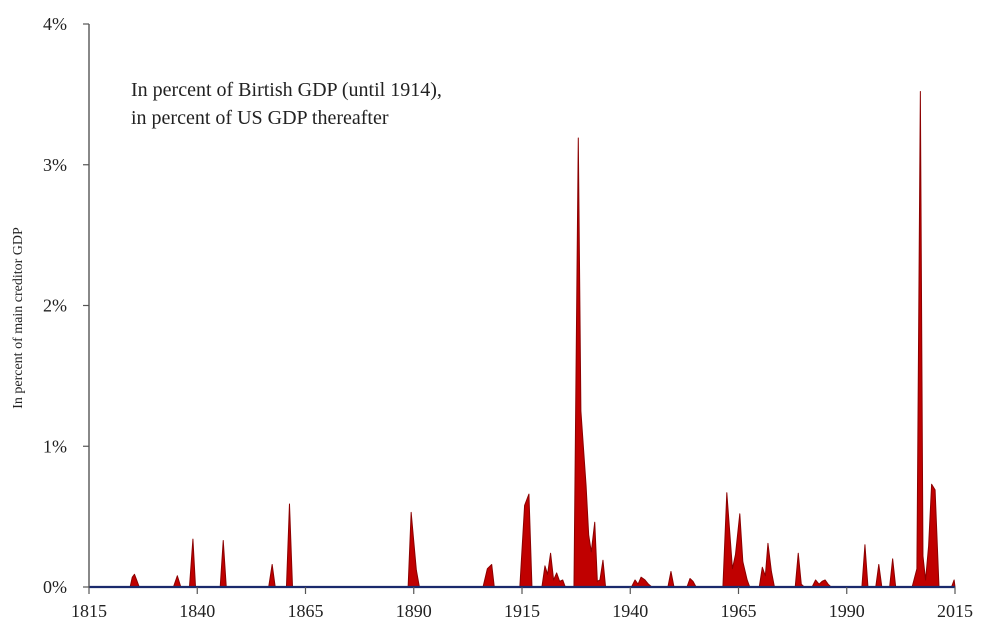  Describe the element at coordinates (739, 611) in the screenshot. I see `x-tick-label: 1965` at that location.